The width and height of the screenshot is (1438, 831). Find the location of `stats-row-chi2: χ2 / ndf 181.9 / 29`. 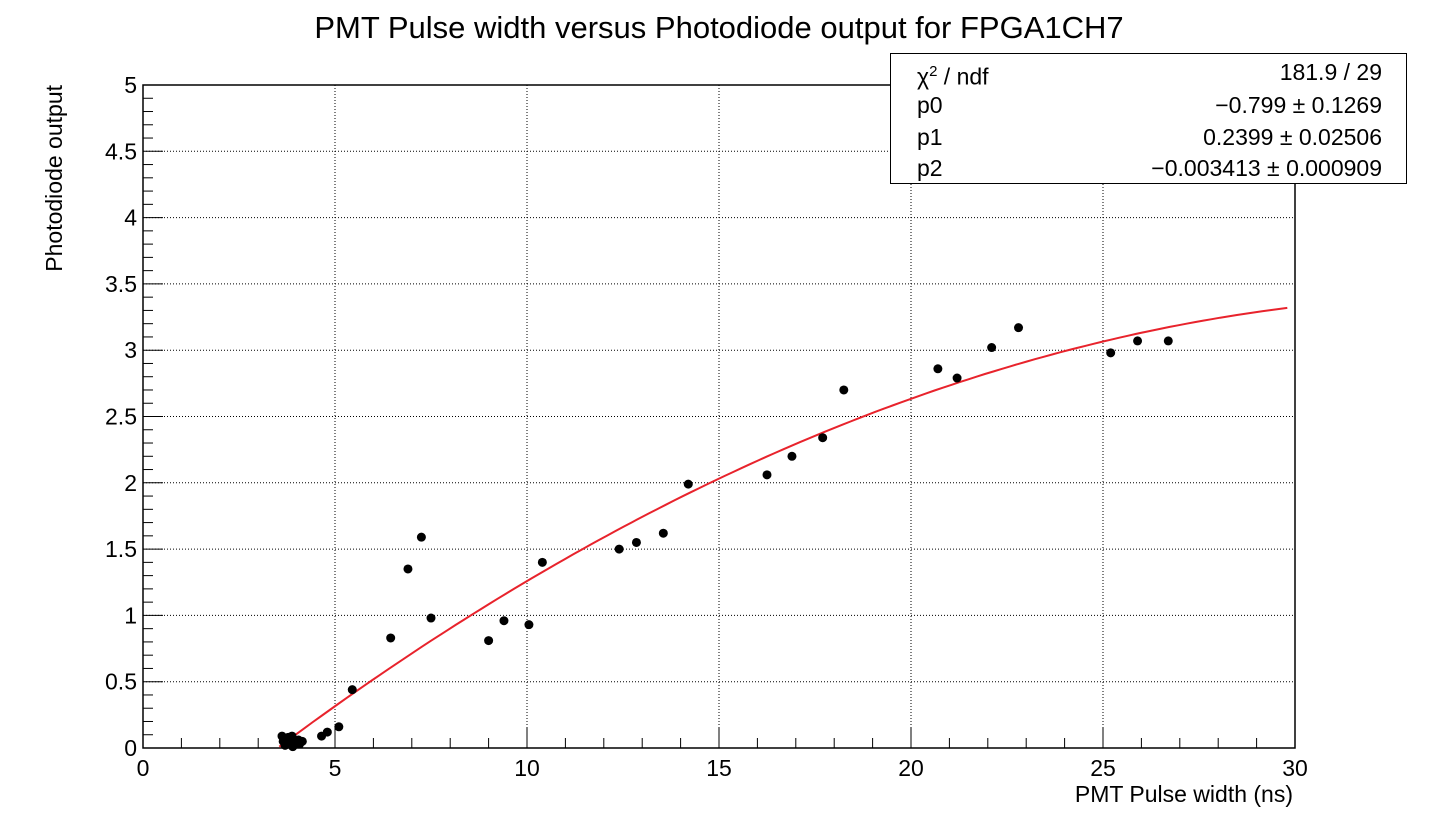

stats-row-chi2: χ2 / ndf 181.9 / 29 is located at coordinates (1148, 73).